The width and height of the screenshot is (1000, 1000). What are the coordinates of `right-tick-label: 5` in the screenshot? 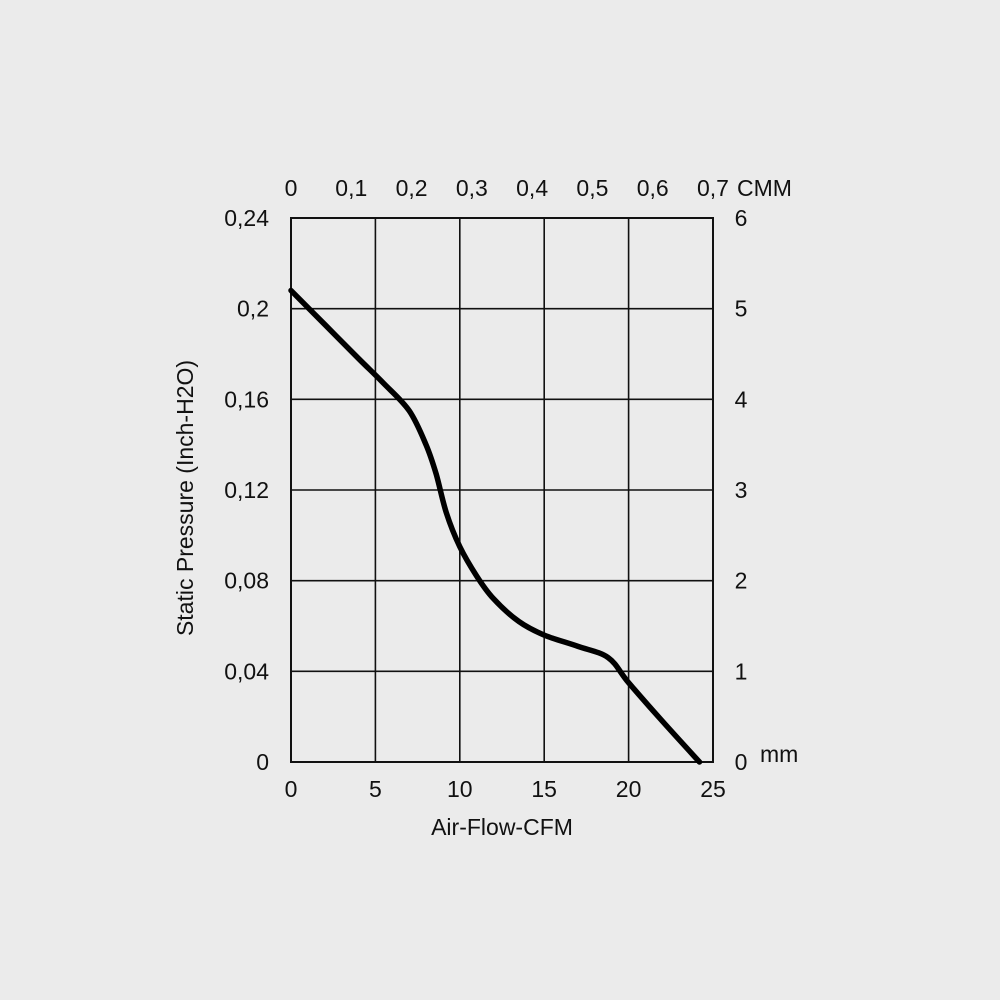 It's located at (741, 309).